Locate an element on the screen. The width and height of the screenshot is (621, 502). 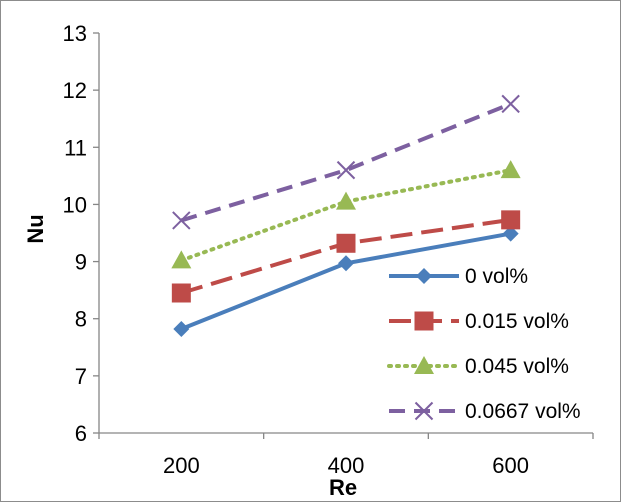
legend: 0 vol% 0.015 vol% 0.045 vol% 0.0667 vol% is located at coordinates (484, 344).